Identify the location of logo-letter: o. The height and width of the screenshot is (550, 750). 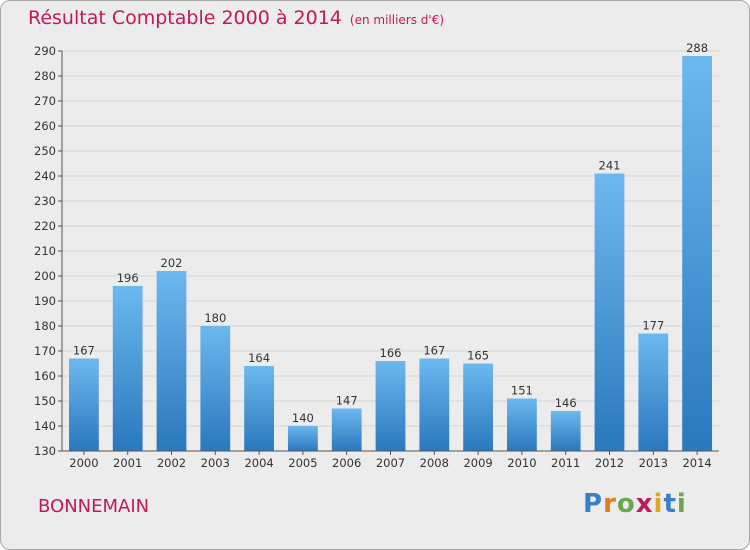
(626, 504).